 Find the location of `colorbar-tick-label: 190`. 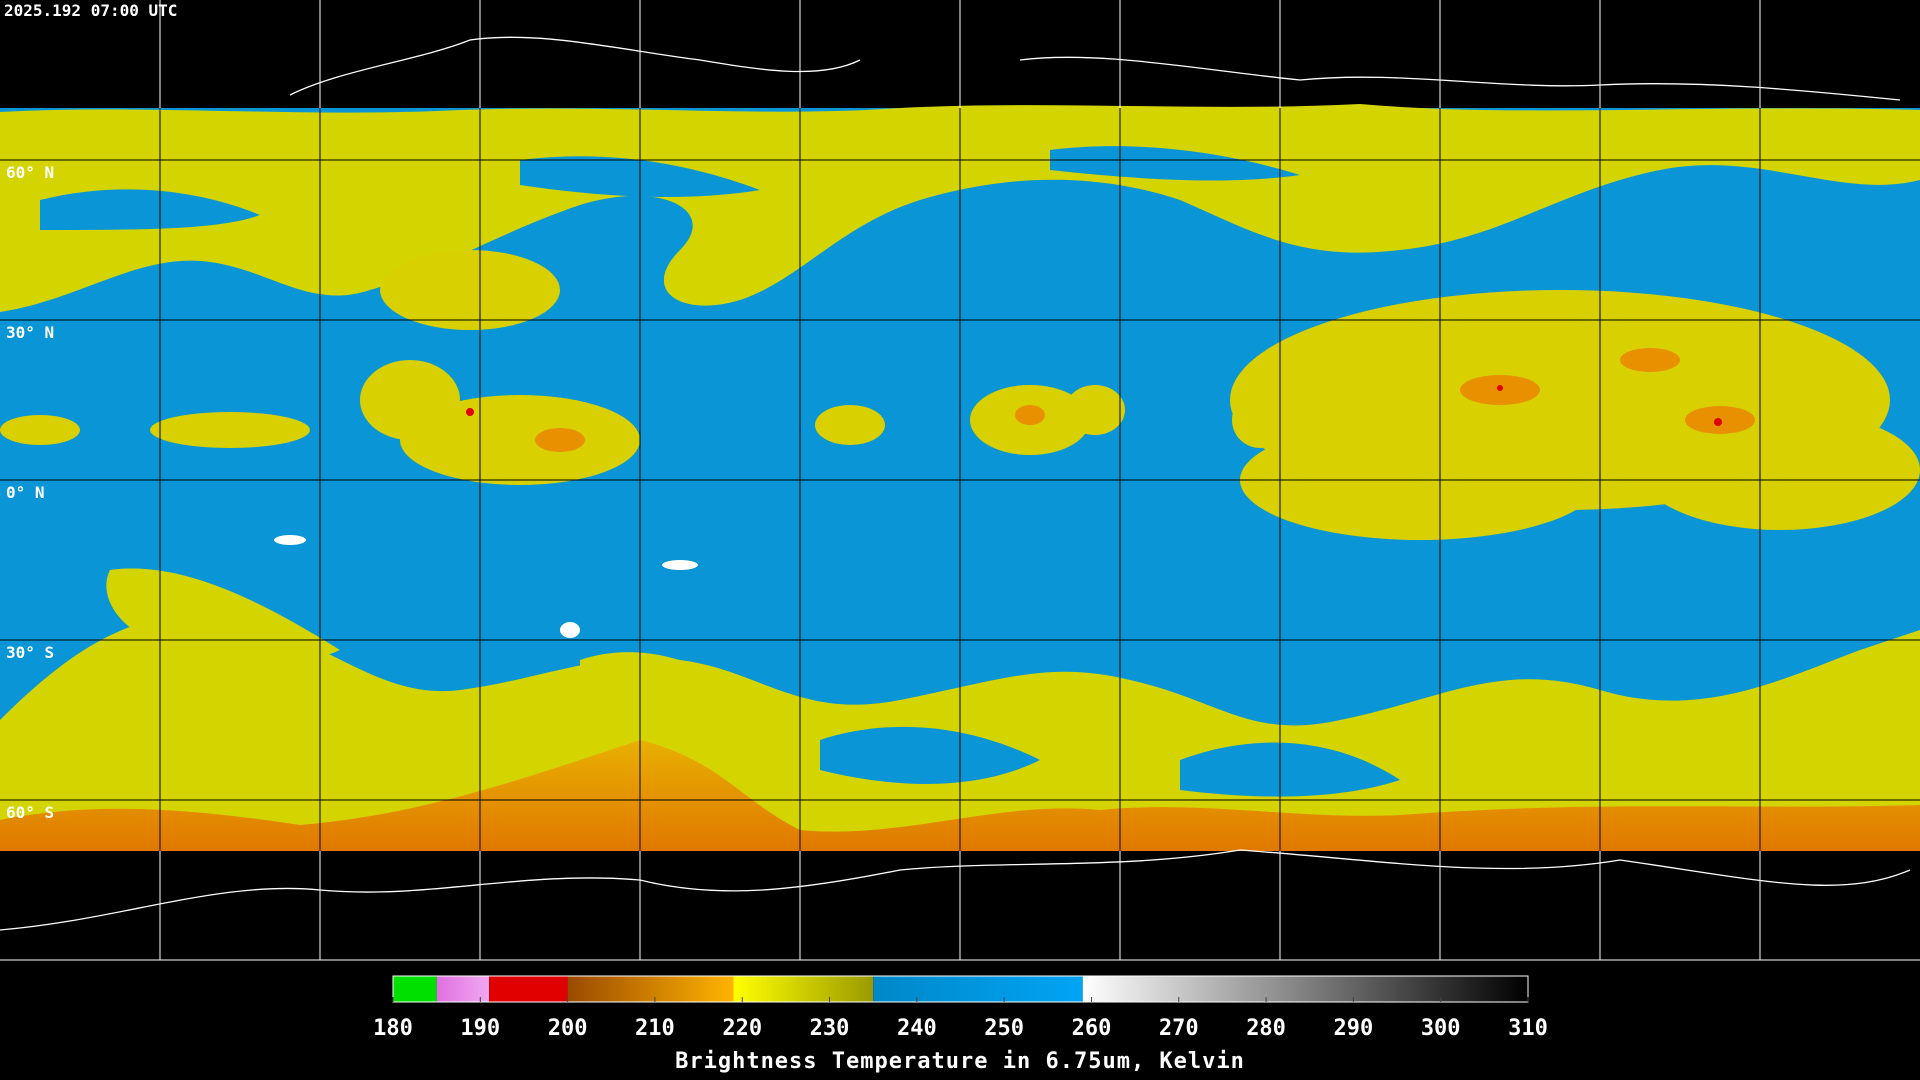

colorbar-tick-label: 190 is located at coordinates (480, 1028).